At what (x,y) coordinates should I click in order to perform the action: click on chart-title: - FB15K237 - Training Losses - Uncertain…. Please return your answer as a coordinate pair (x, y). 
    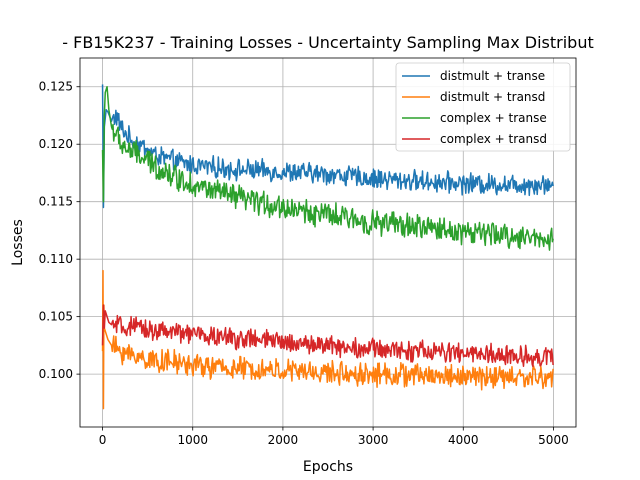
    Looking at the image, I should click on (327, 42).